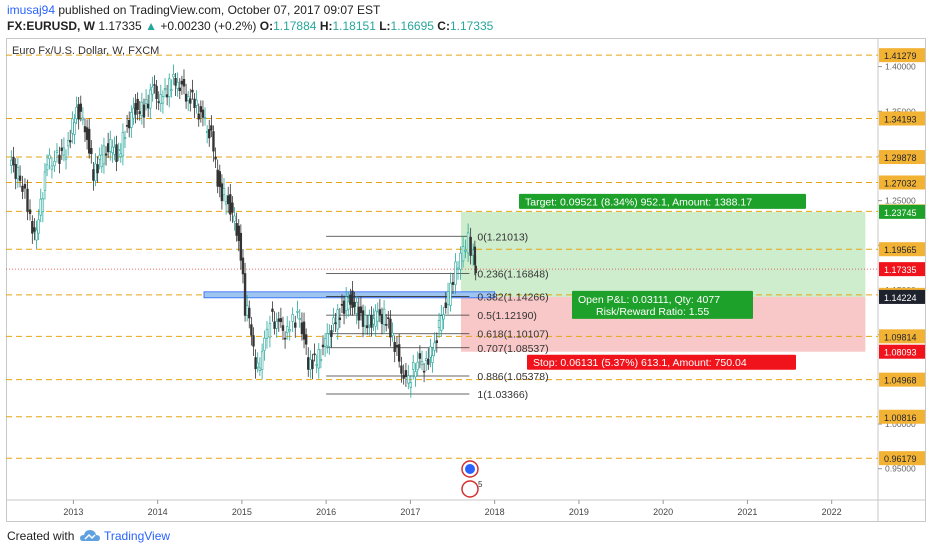  What do you see at coordinates (354, 26) in the screenshot?
I see `high-value: 1.18151` at bounding box center [354, 26].